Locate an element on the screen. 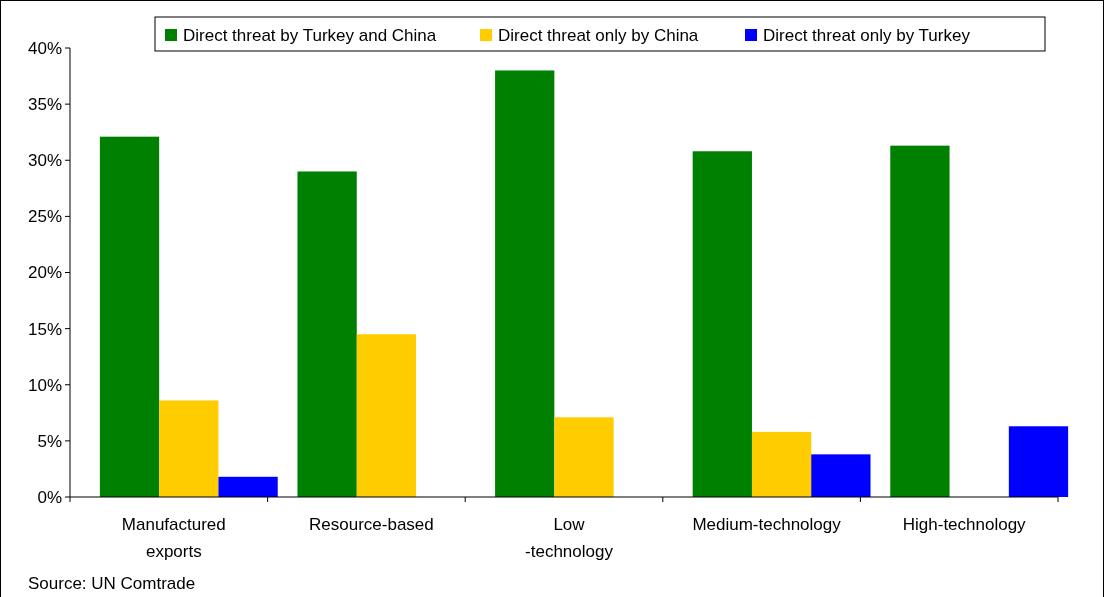  legend-label: Direct threat only by Turkey is located at coordinates (867, 35).